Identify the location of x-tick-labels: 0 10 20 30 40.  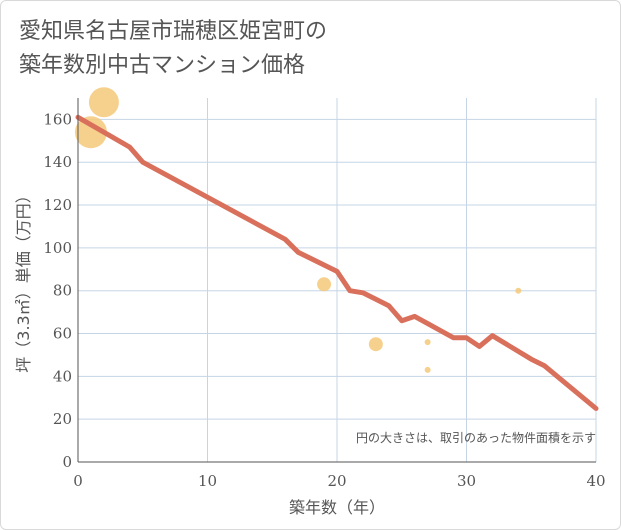
(339, 481).